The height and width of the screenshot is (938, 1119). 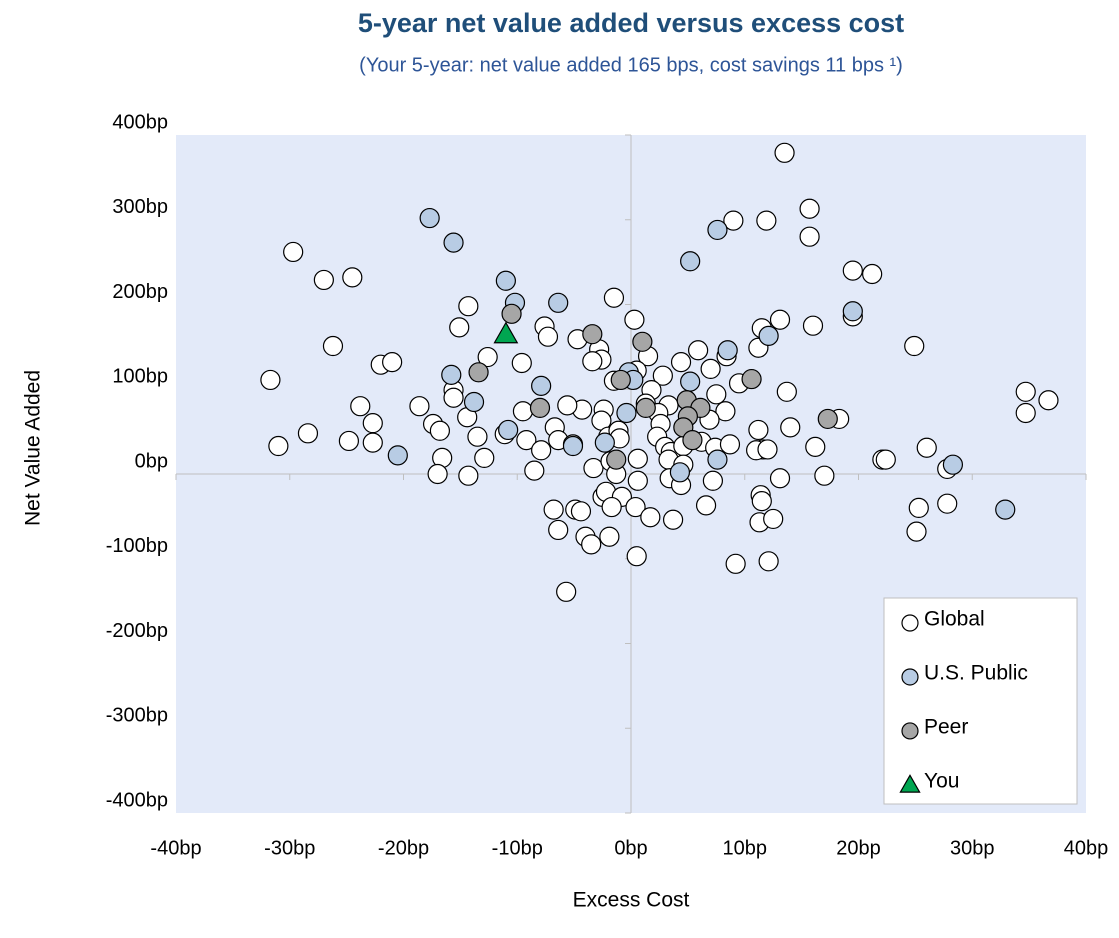 What do you see at coordinates (137, 716) in the screenshot?
I see `y-tick-label: -300bp` at bounding box center [137, 716].